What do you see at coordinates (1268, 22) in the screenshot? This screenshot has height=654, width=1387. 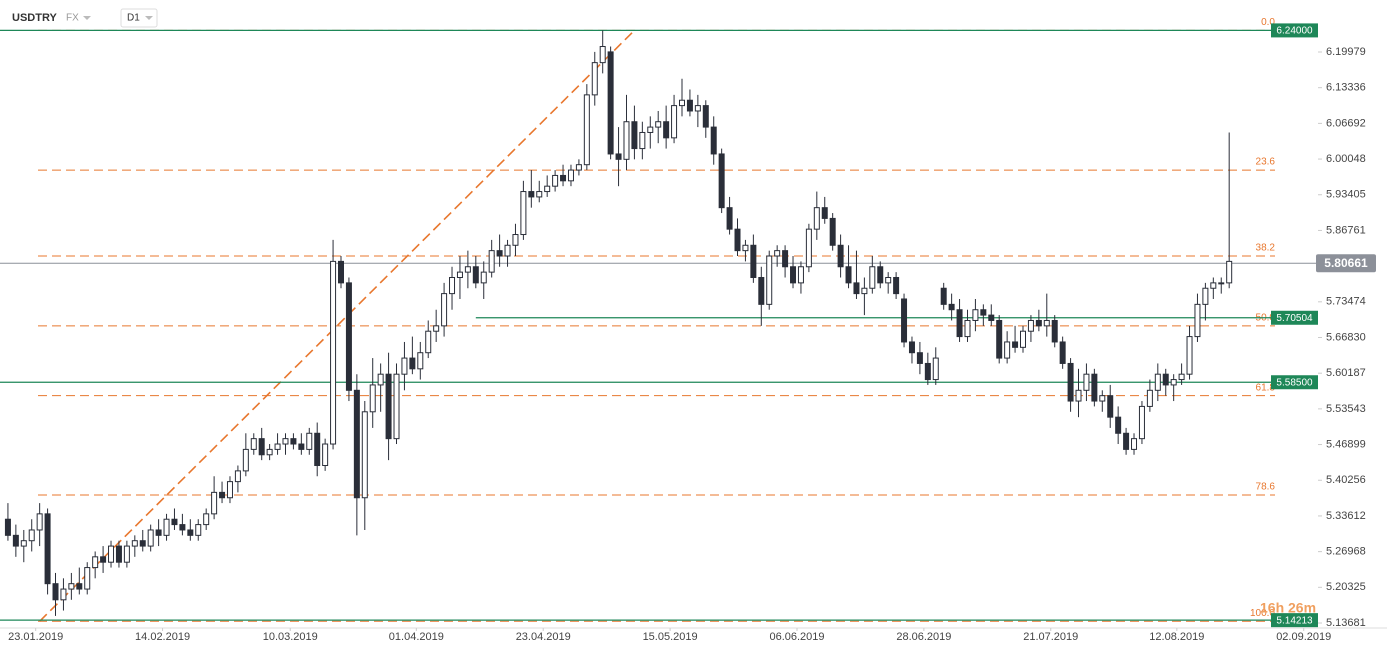 I see `fib-label: 0.0` at bounding box center [1268, 22].